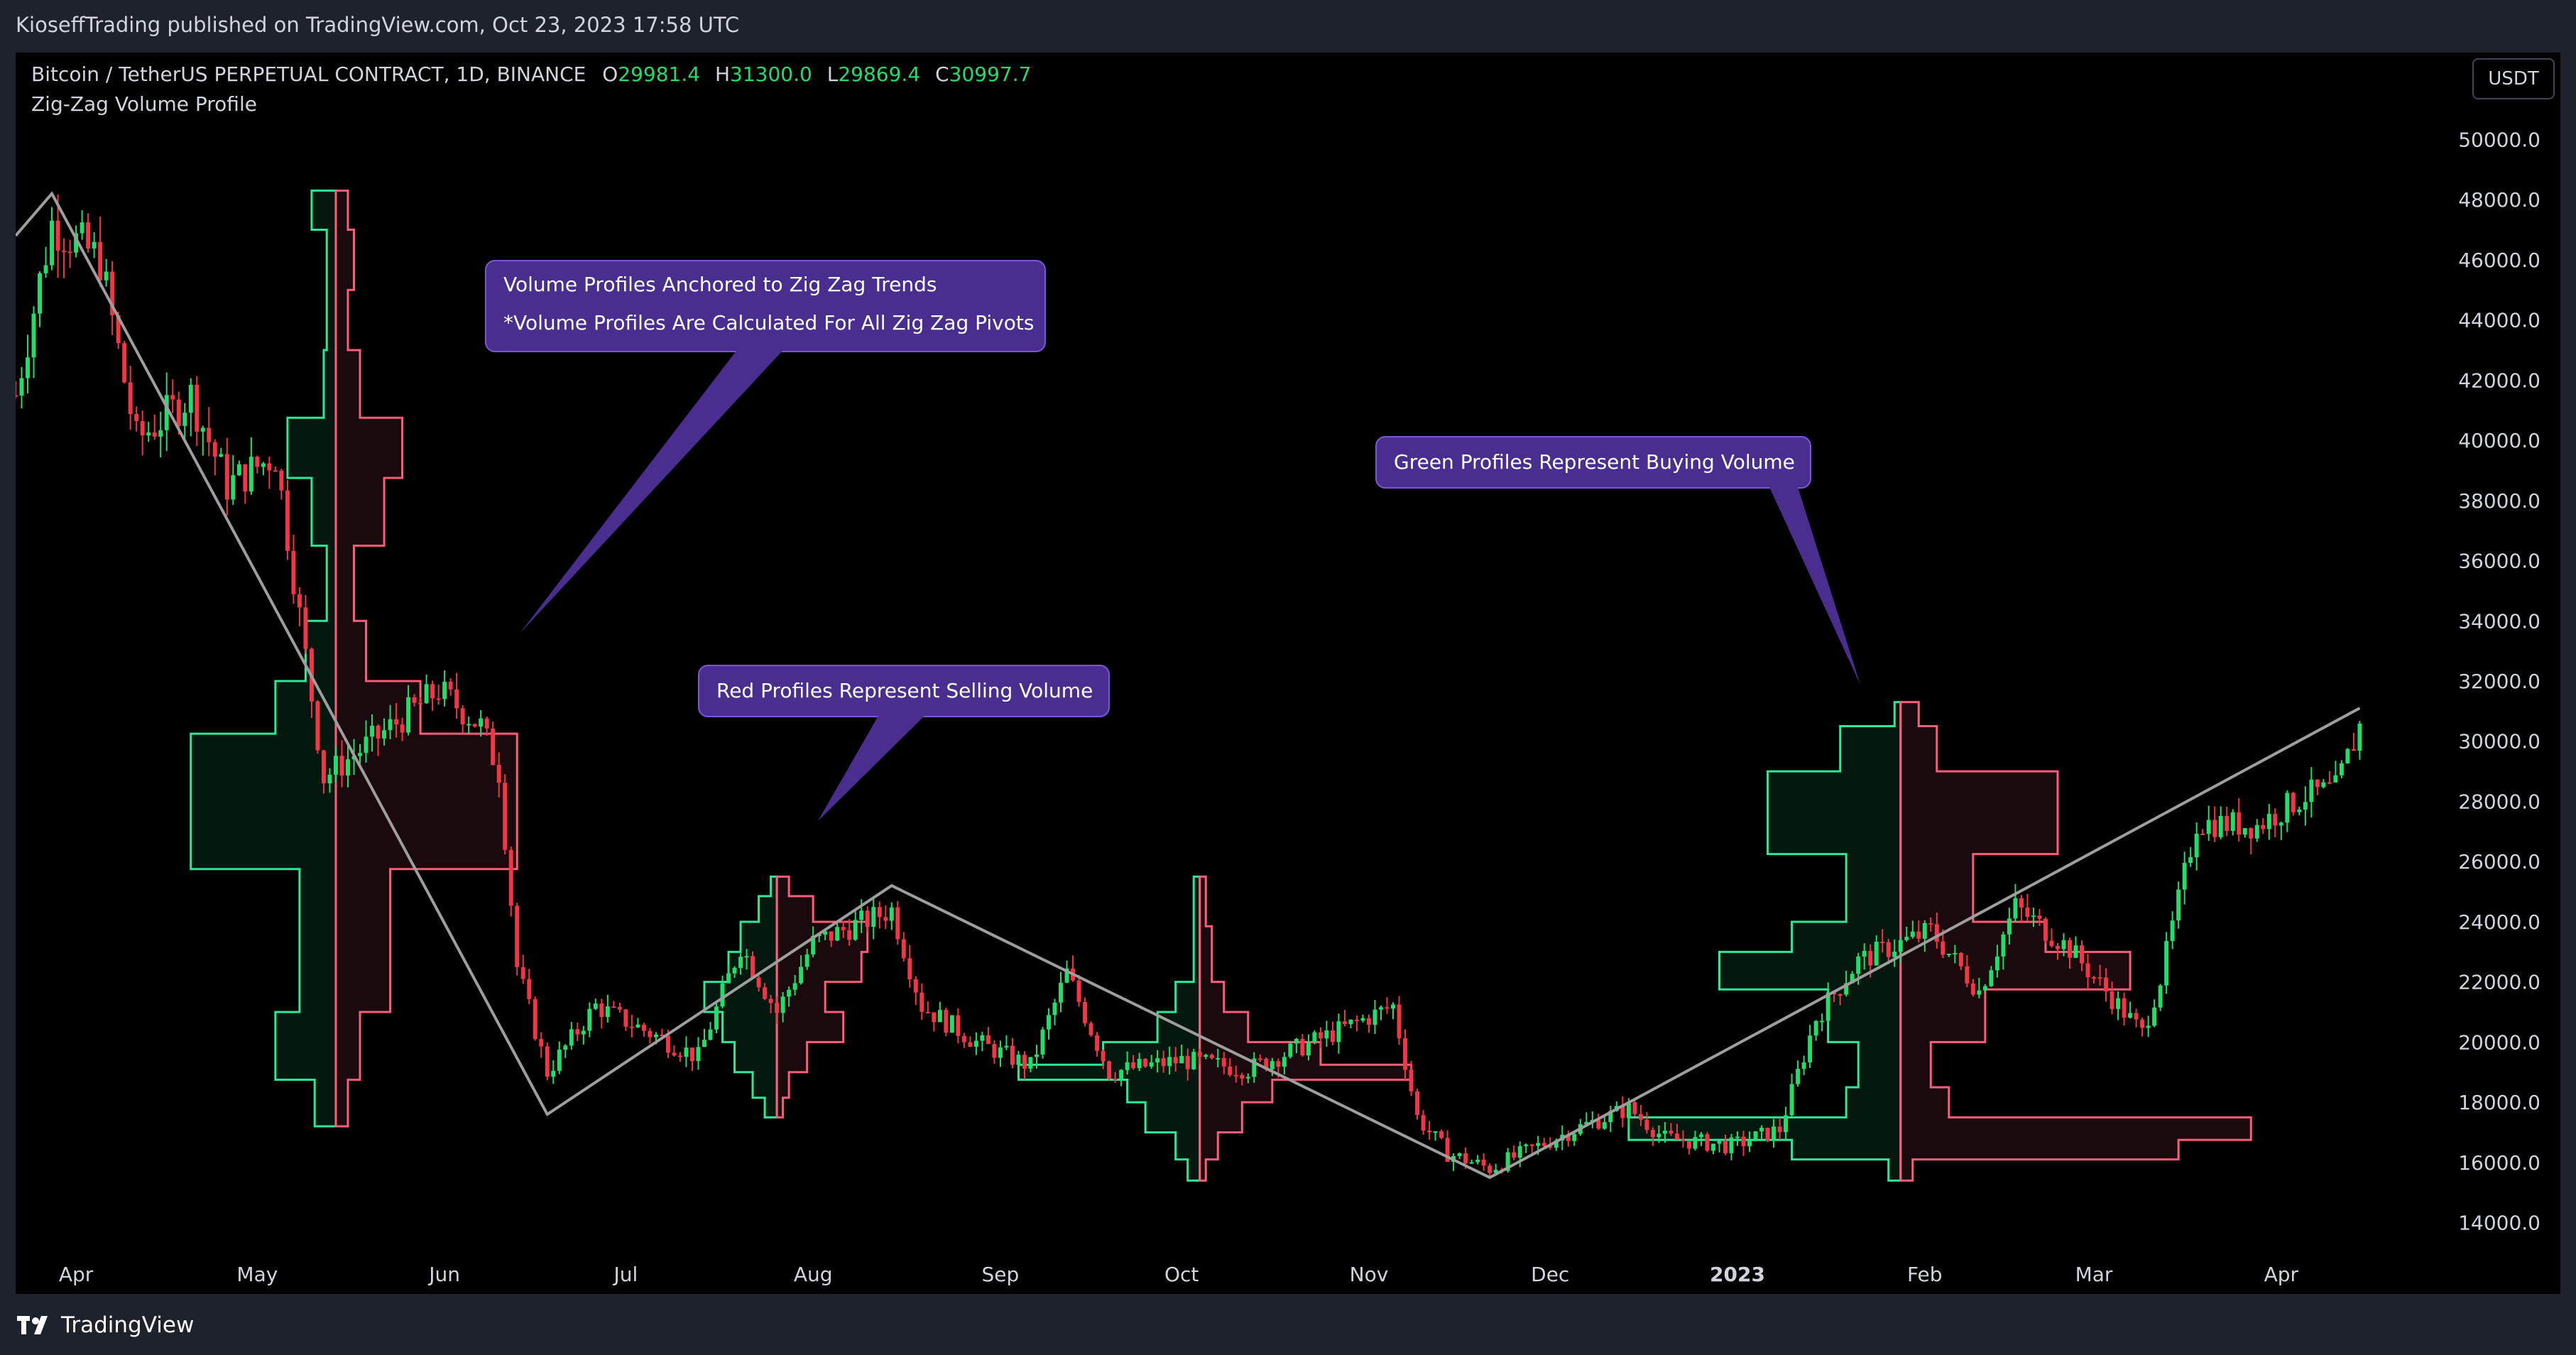 Image resolution: width=2576 pixels, height=1355 pixels. Describe the element at coordinates (2499, 982) in the screenshot. I see `price-tick-label: 22000.0` at that location.